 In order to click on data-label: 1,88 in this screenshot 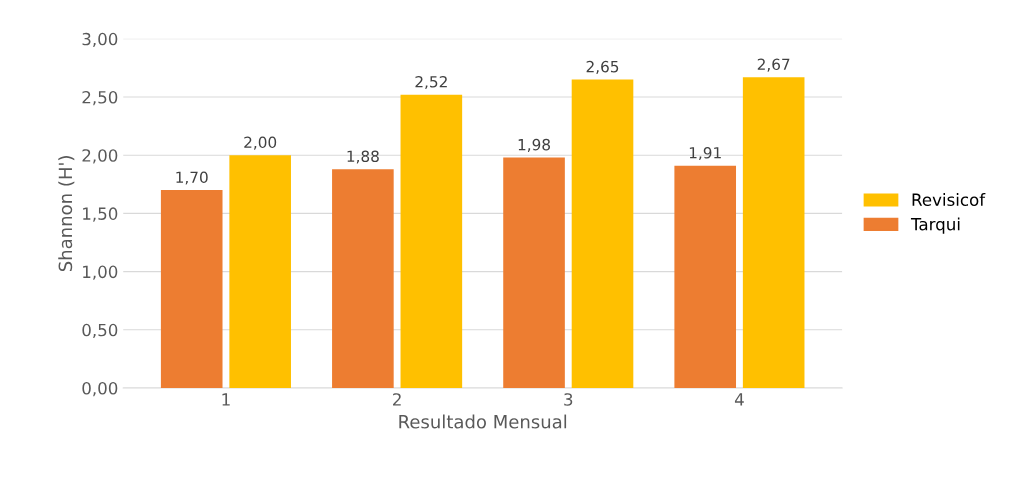, I will do `click(363, 157)`.